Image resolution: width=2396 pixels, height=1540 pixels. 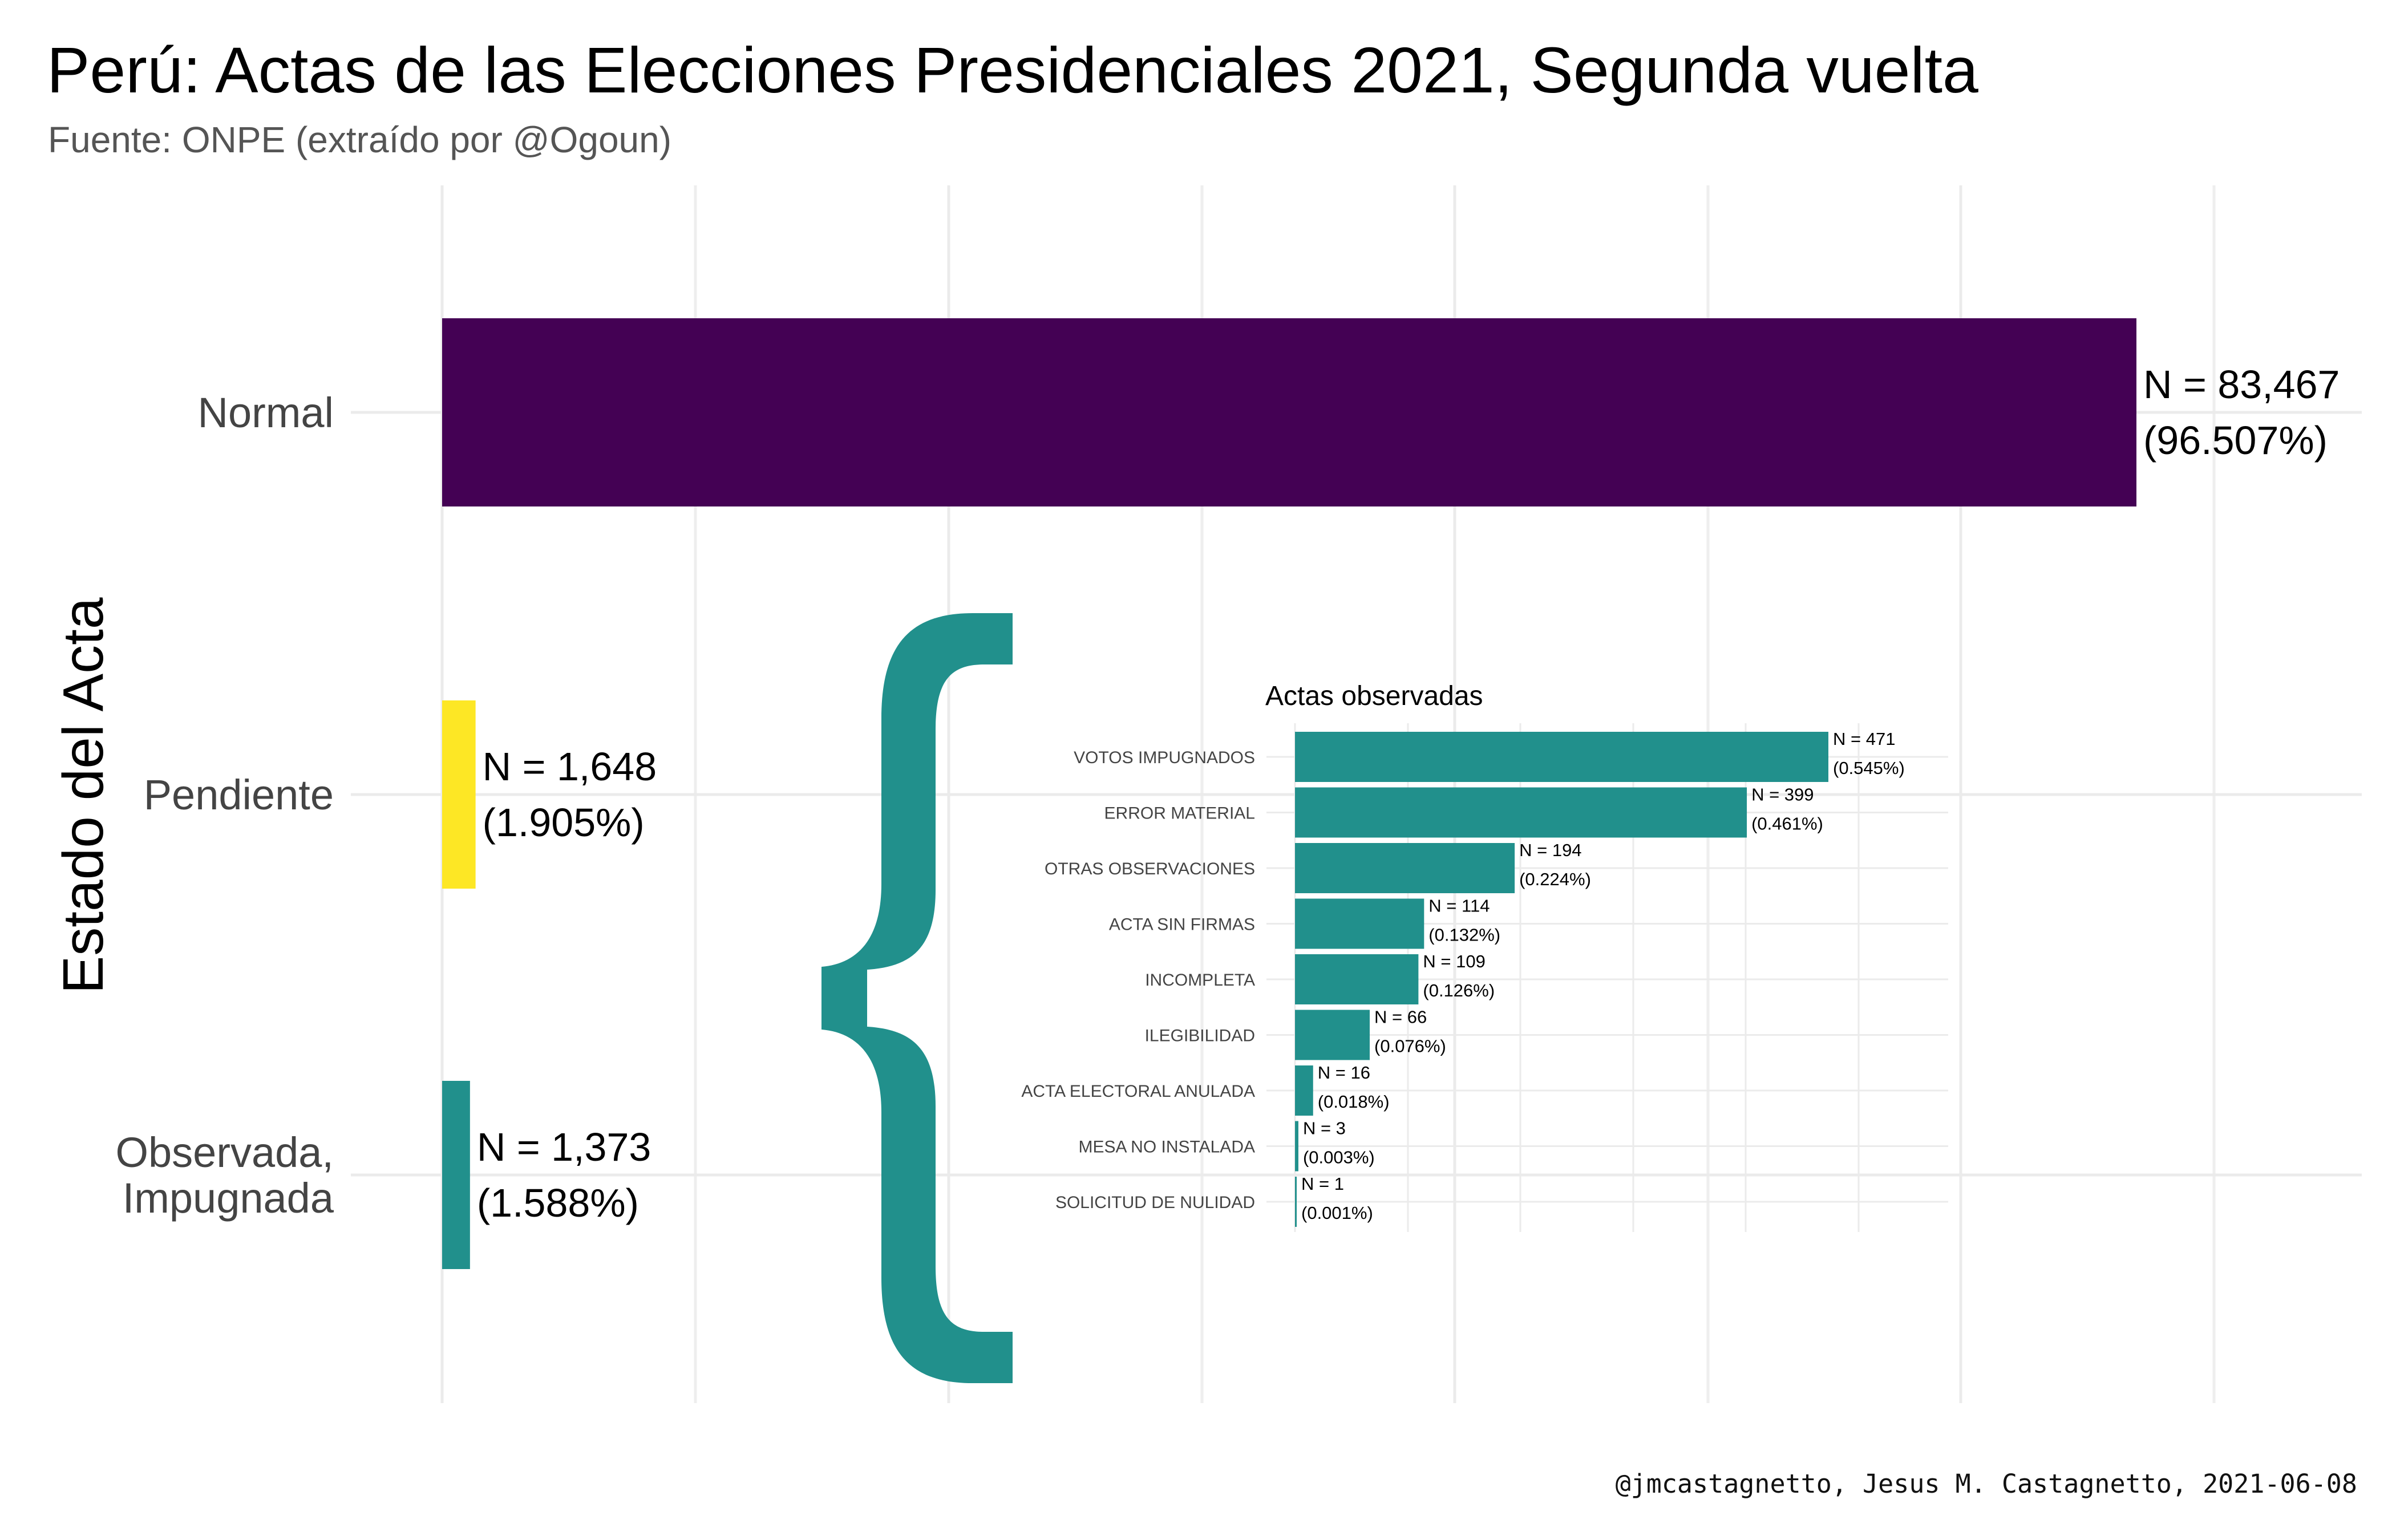 I want to click on chart-subtitle: Fuente: ONPE (extraído por @Ogoun), so click(x=360, y=139).